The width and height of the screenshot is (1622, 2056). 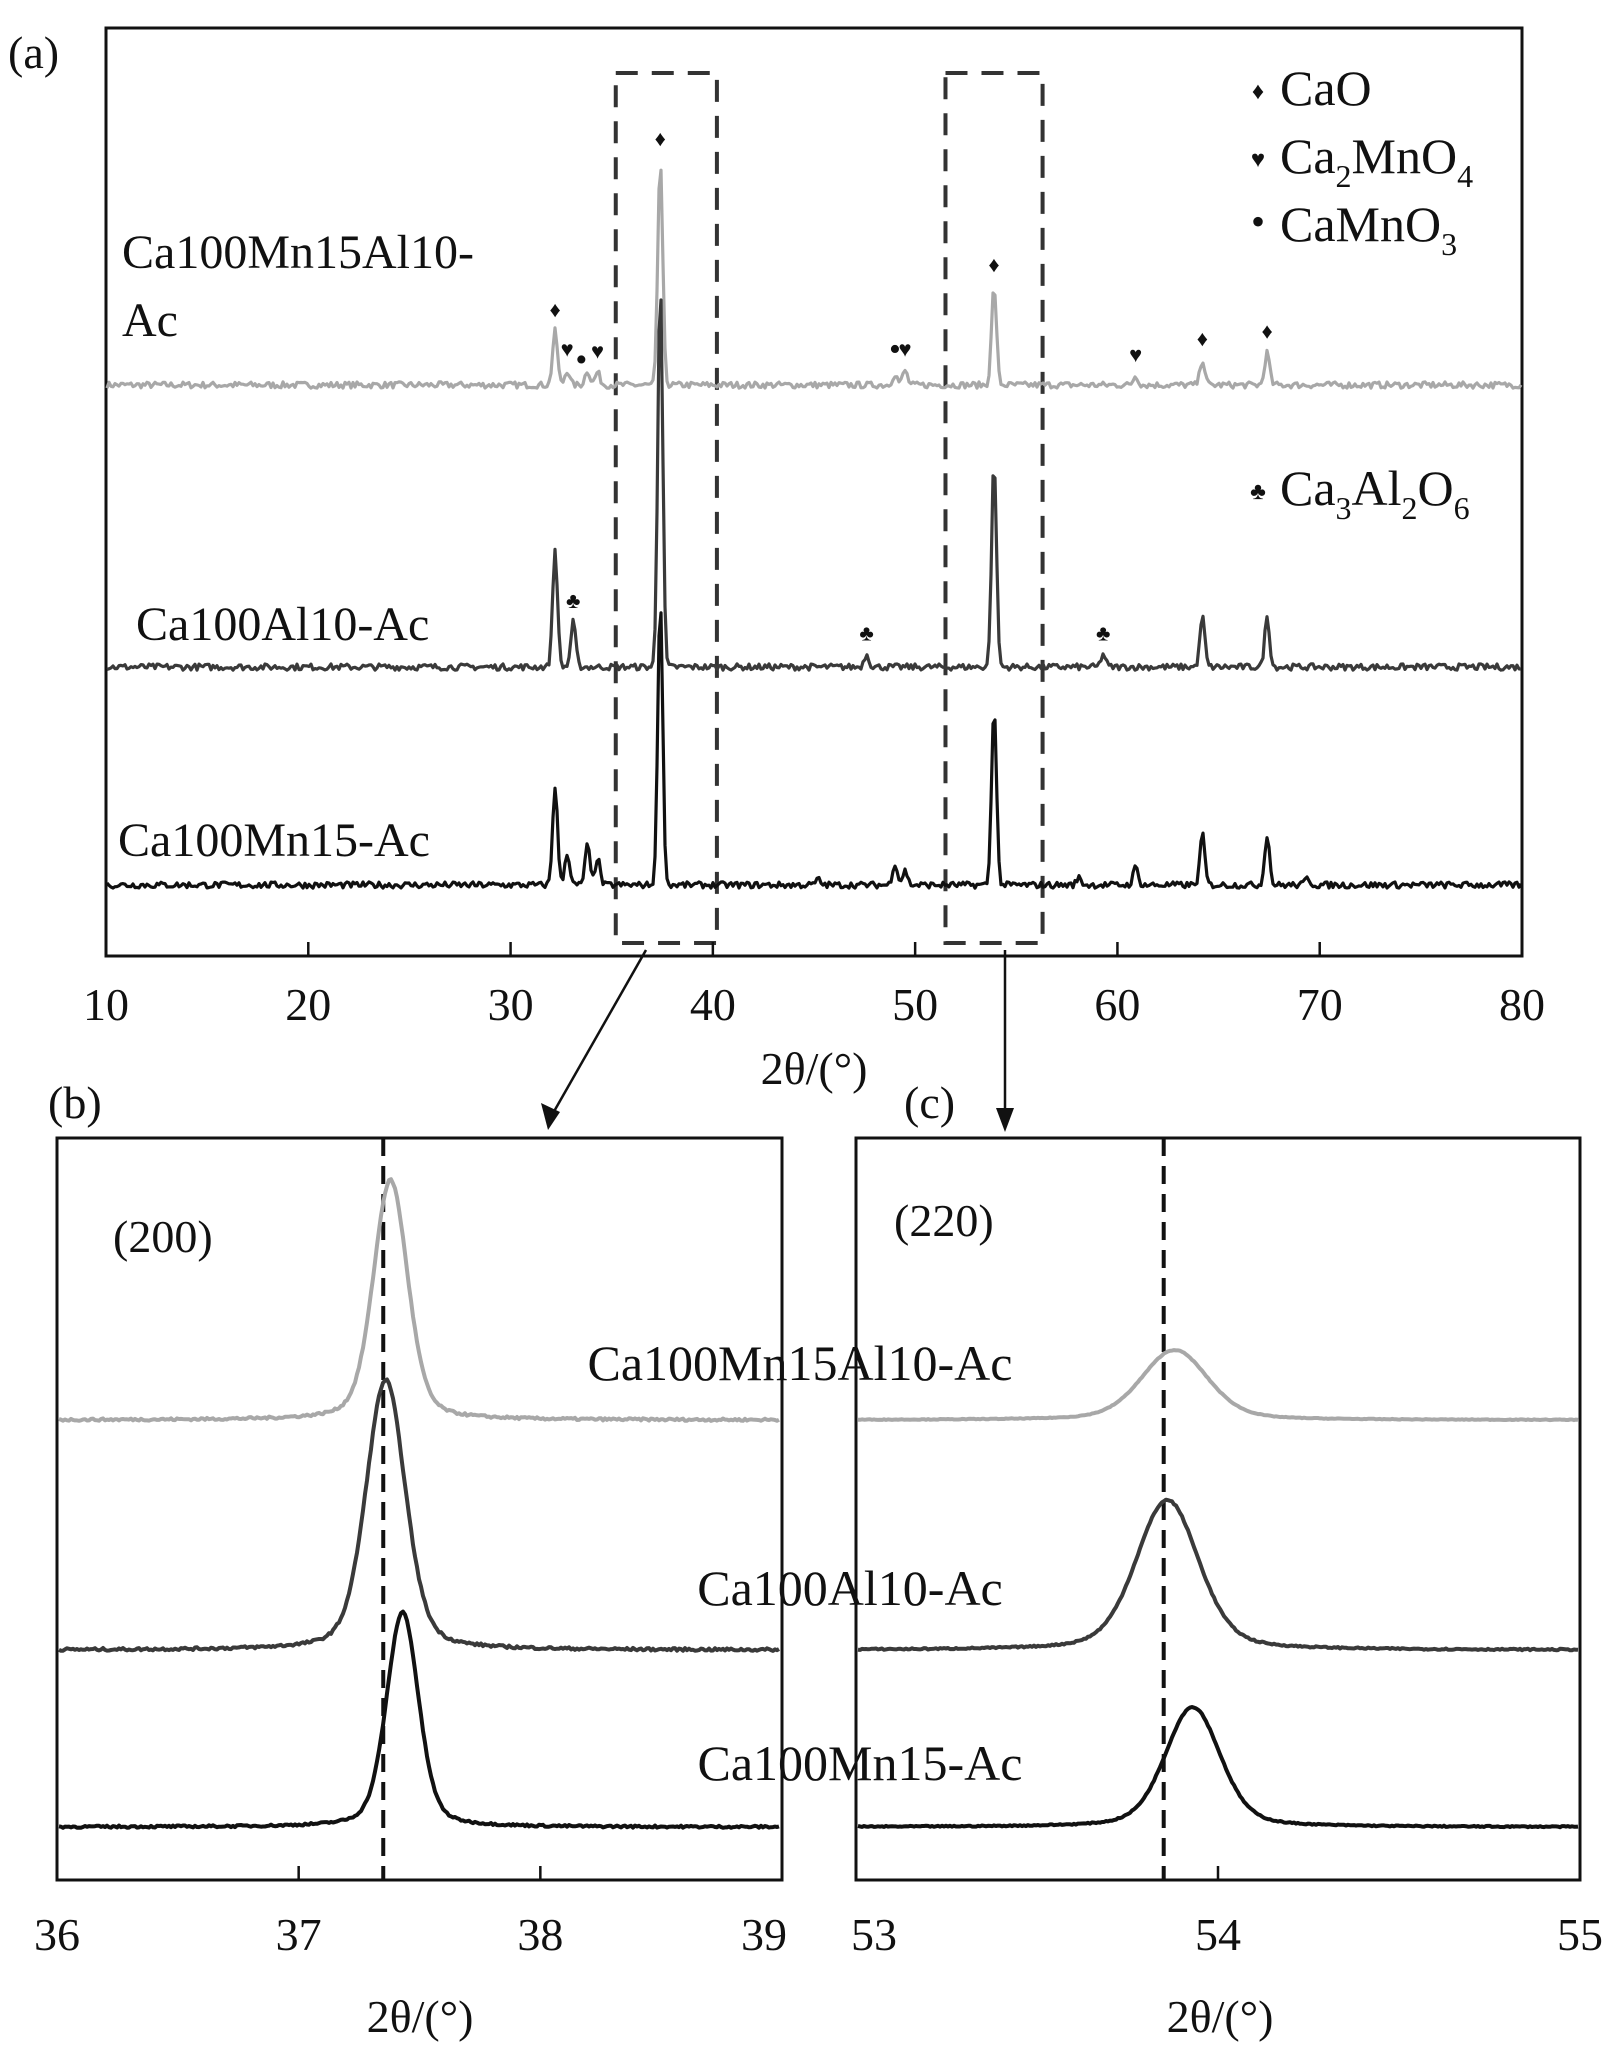 What do you see at coordinates (814, 1068) in the screenshot?
I see `panel-a-xlabel: 2θ/(°)` at bounding box center [814, 1068].